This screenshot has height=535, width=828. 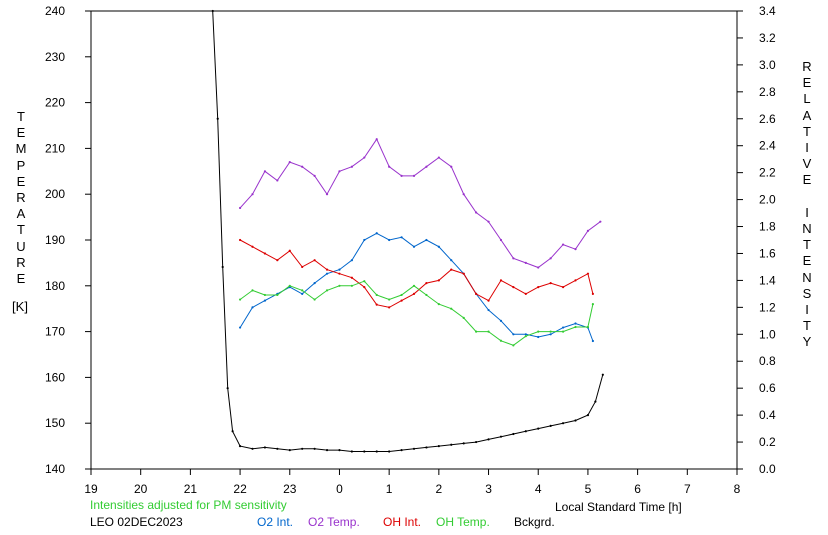 I want to click on left-axis-label-letter-9: R, so click(x=21, y=262).